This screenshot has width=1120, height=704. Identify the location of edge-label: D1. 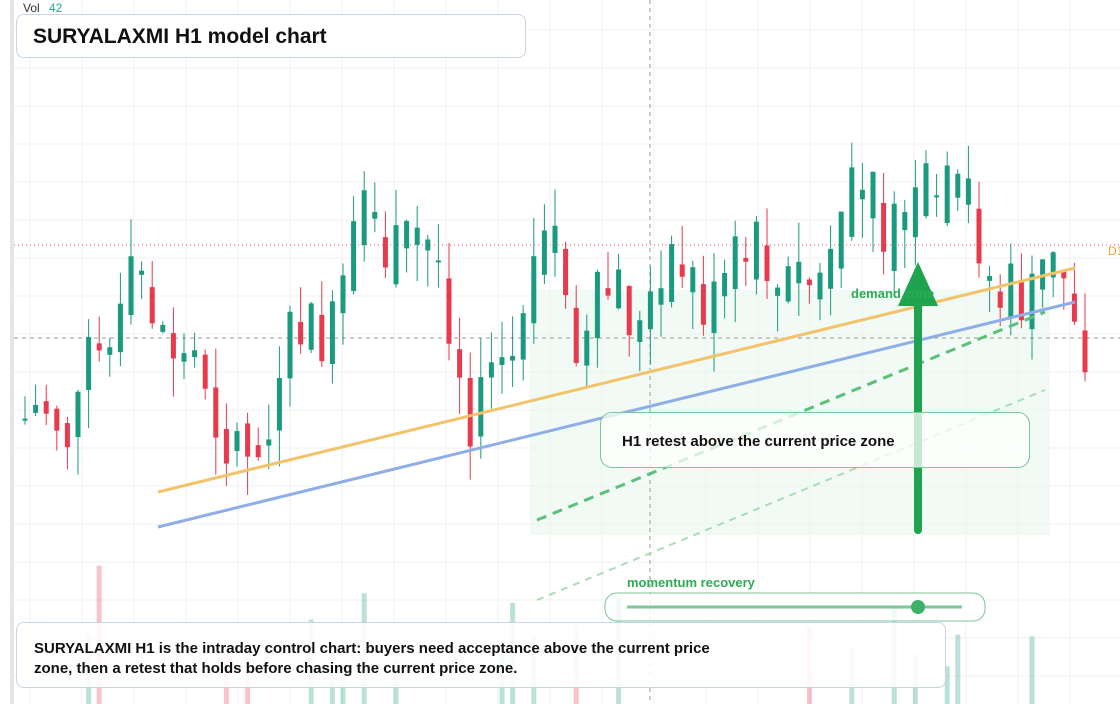
(1114, 251).